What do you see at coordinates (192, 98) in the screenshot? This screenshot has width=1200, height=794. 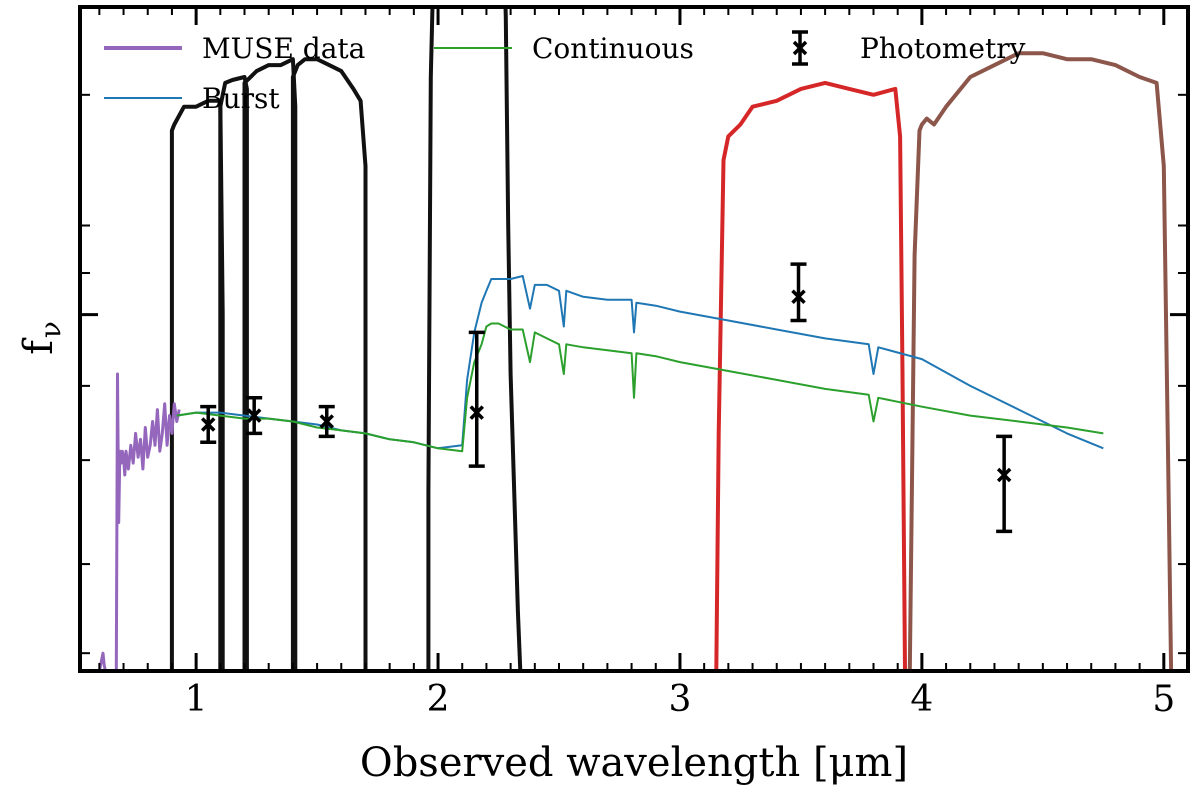 I see `legend-entry-burst: Burst` at bounding box center [192, 98].